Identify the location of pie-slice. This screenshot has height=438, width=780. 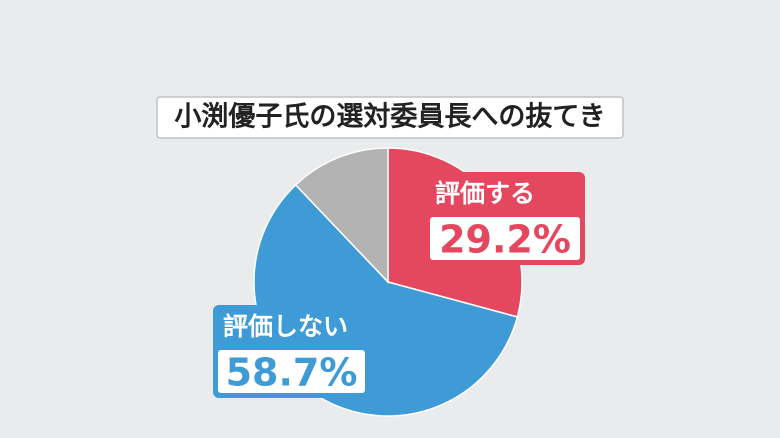
(341, 215).